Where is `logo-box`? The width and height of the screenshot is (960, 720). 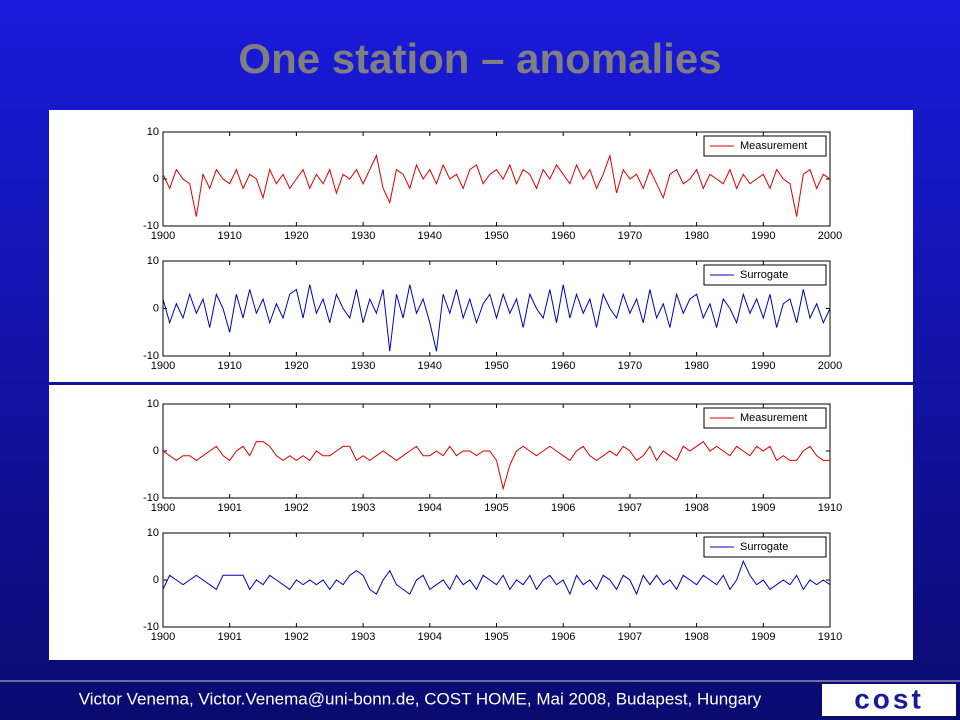
logo-box is located at coordinates (889, 700).